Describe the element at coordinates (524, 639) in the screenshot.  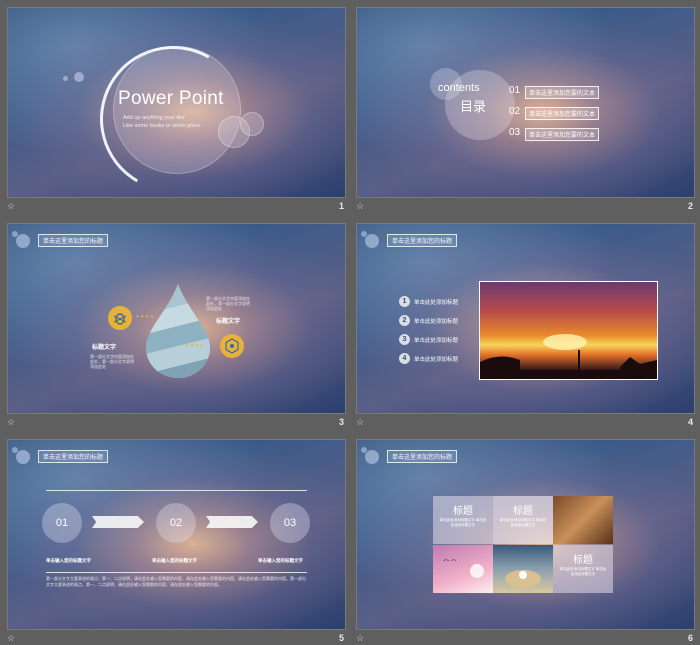
I see `slide-meta-6: ☆ 6` at that location.